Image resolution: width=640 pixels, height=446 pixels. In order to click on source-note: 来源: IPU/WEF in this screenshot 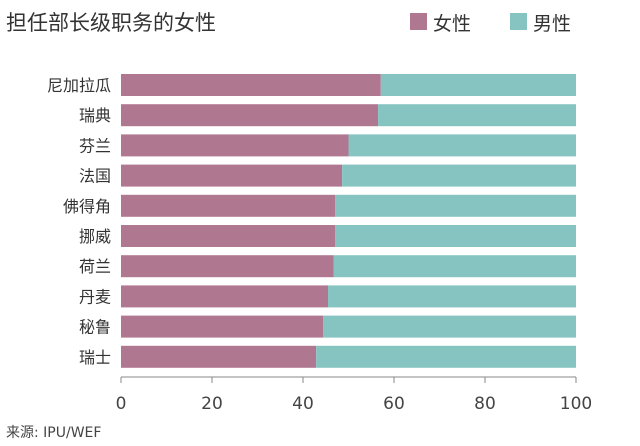, I will do `click(53, 433)`.